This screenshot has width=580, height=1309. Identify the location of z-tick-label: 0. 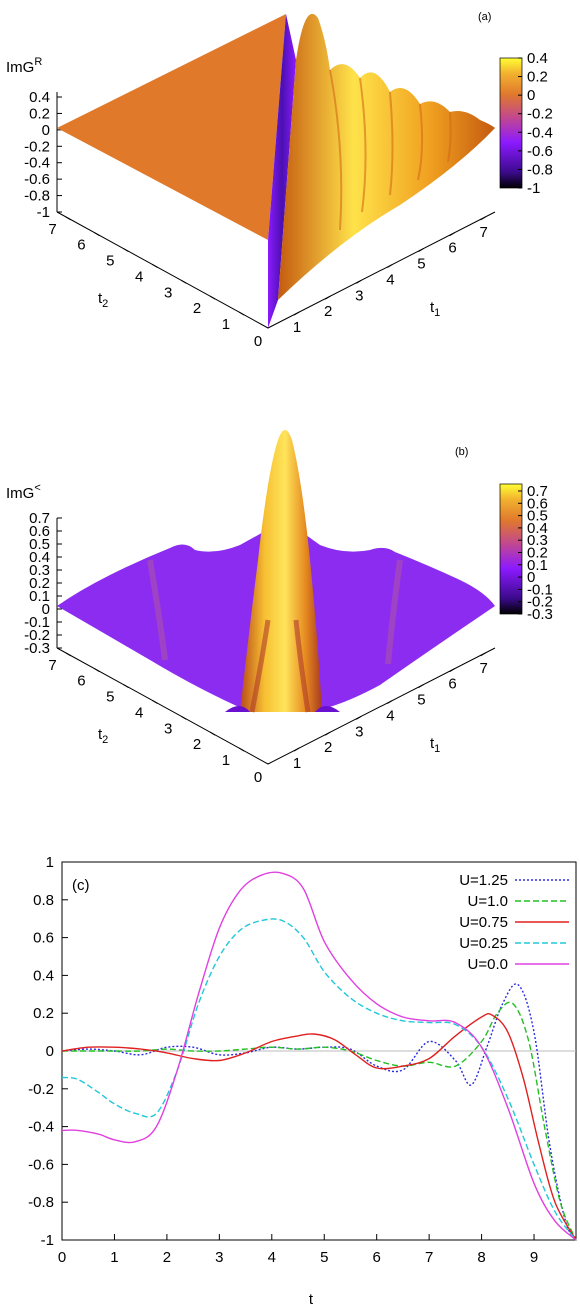
(46, 130).